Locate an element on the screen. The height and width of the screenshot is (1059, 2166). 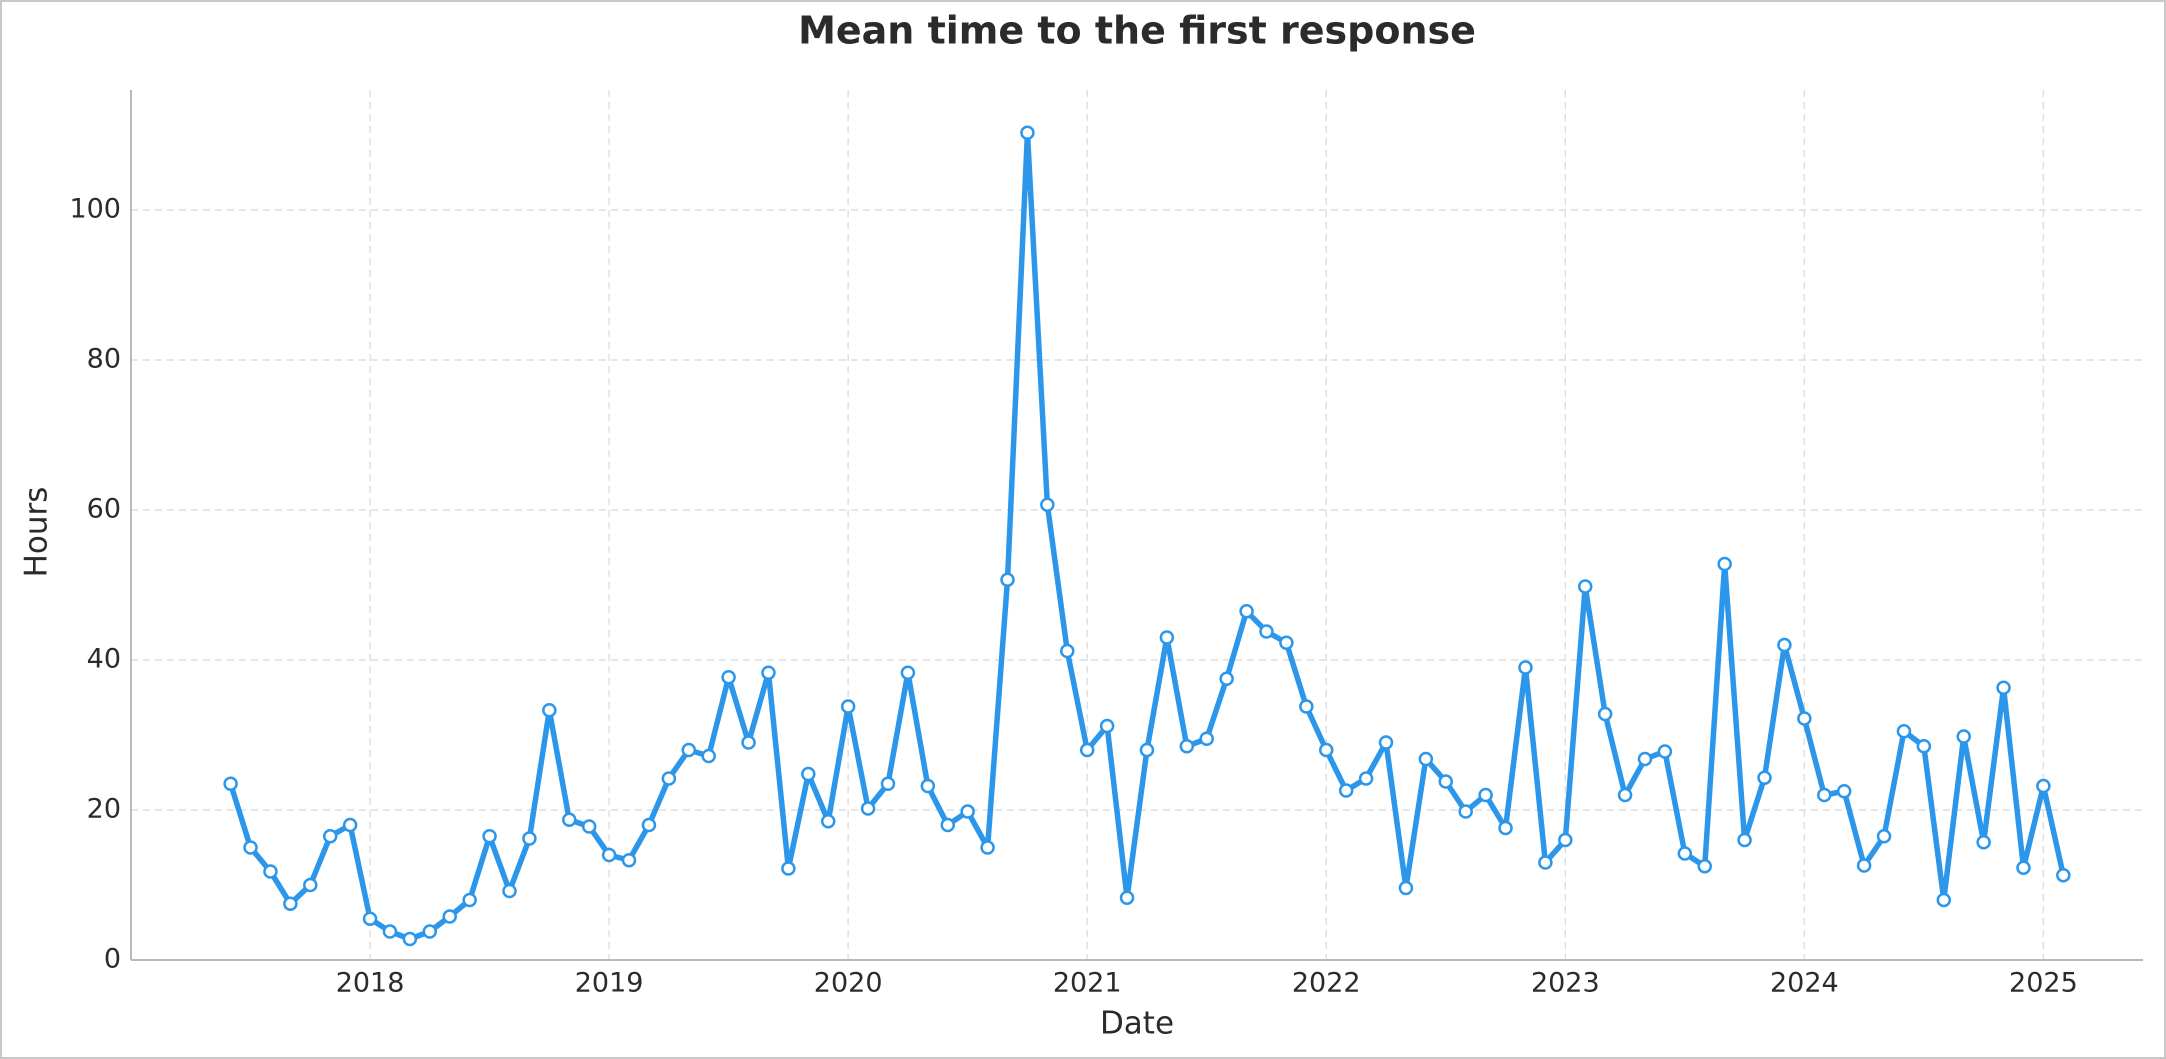
chart-title: Mean time to the first response is located at coordinates (1137, 31).